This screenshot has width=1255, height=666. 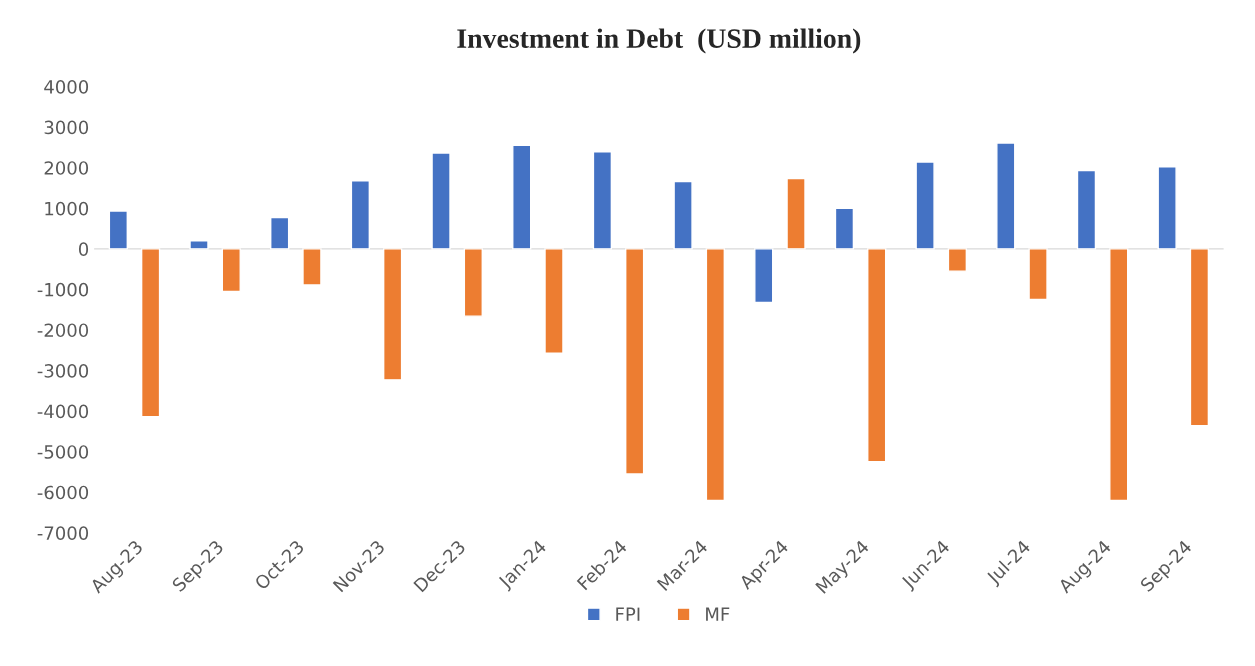 What do you see at coordinates (83, 249) in the screenshot?
I see `y-tick-label: 0` at bounding box center [83, 249].